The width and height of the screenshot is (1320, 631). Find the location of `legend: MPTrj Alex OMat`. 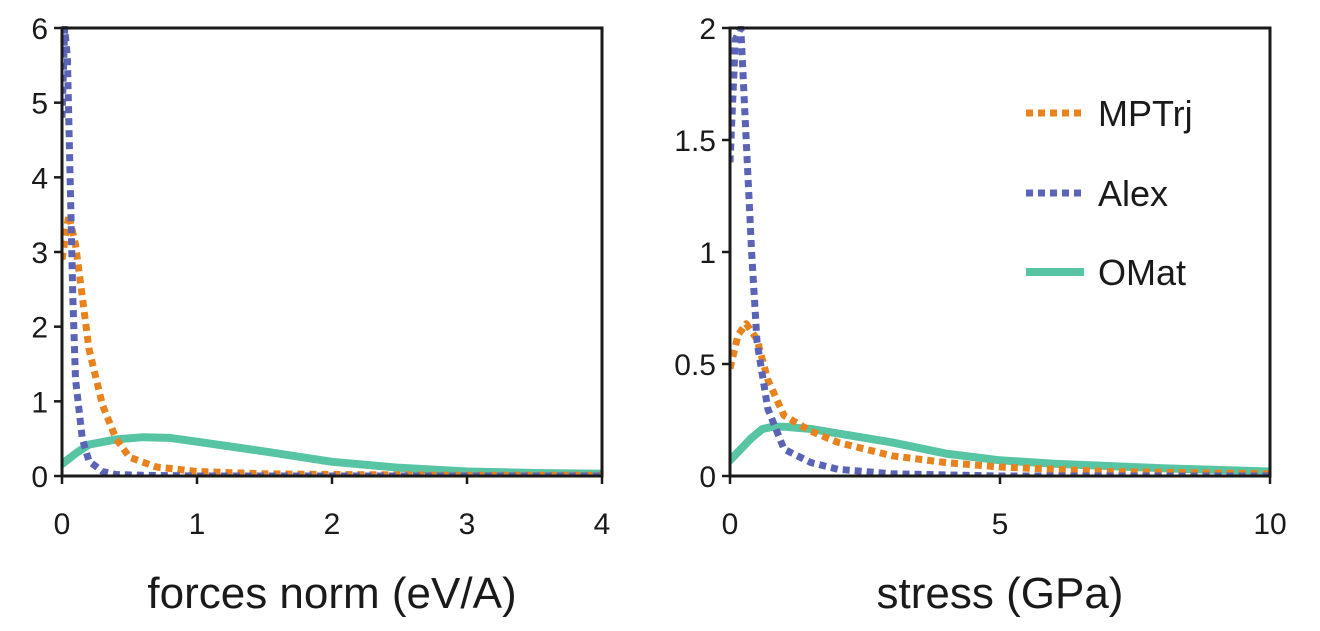

legend: MPTrj Alex OMat is located at coordinates (1109, 193).